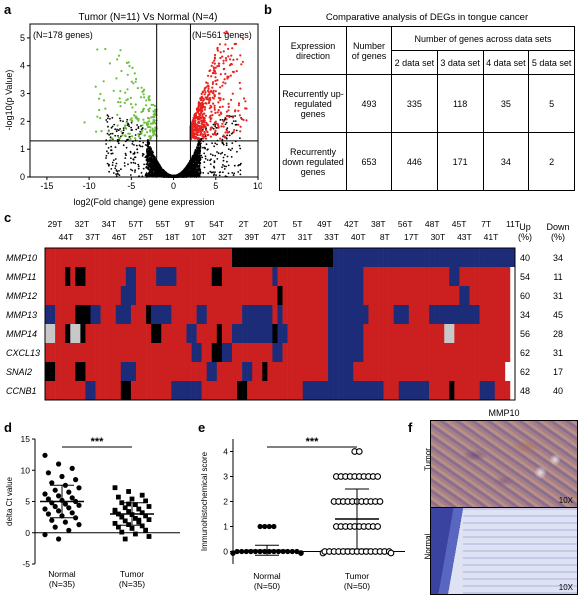  I want to click on panel-letter-d: d, so click(8, 427).